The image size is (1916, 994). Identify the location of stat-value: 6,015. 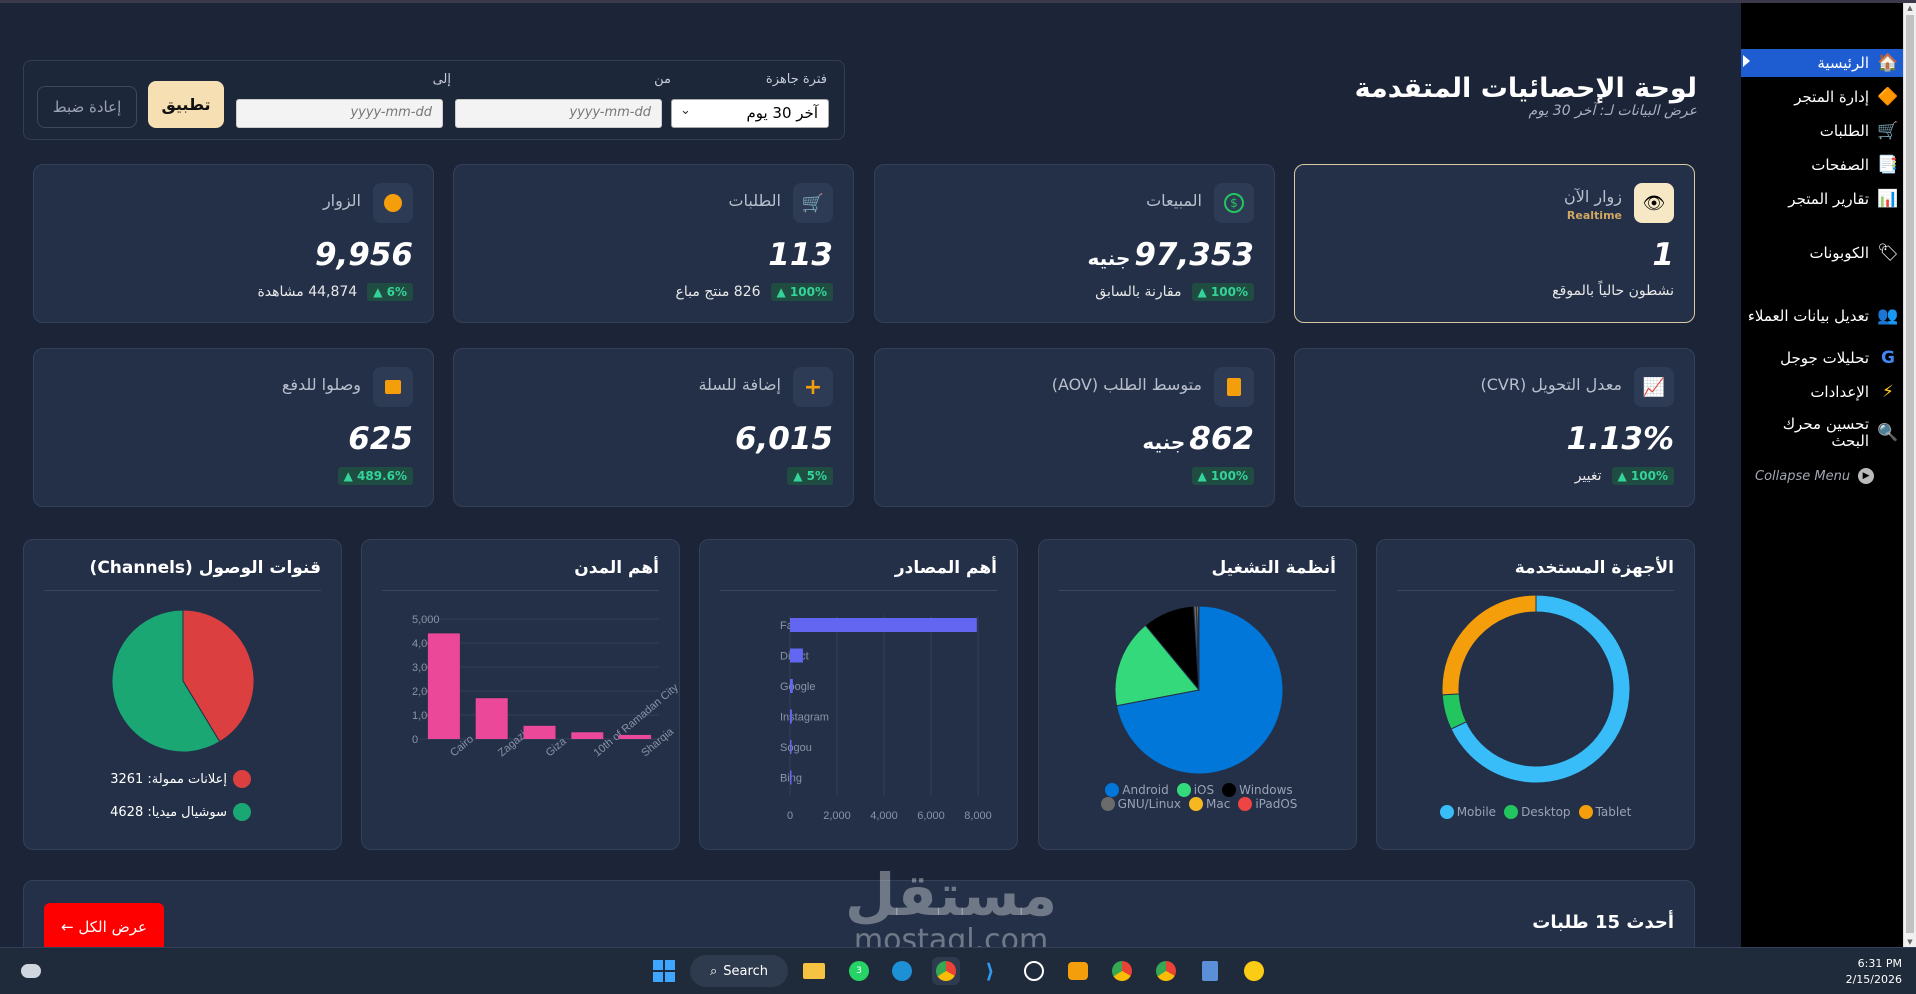
(783, 439).